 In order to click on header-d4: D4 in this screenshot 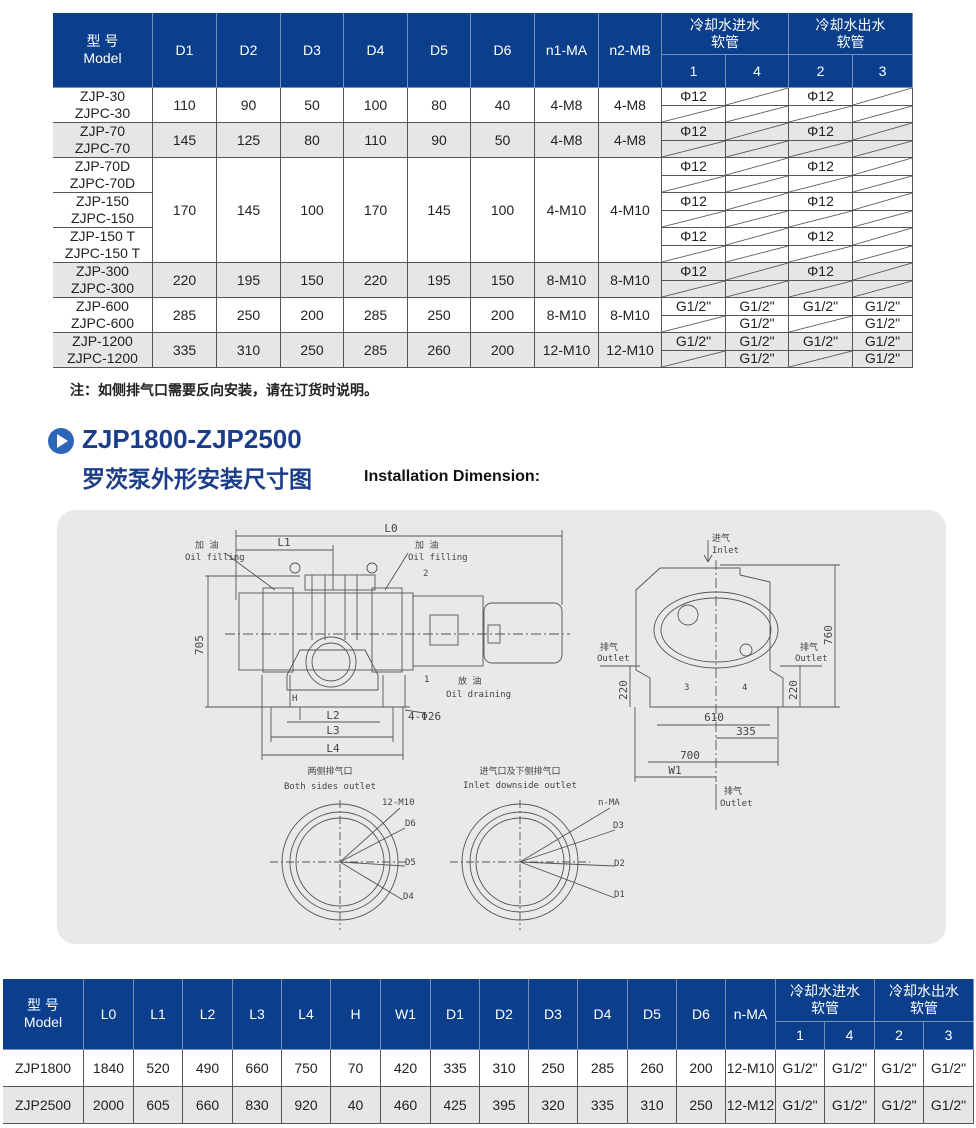, I will do `click(376, 50)`.